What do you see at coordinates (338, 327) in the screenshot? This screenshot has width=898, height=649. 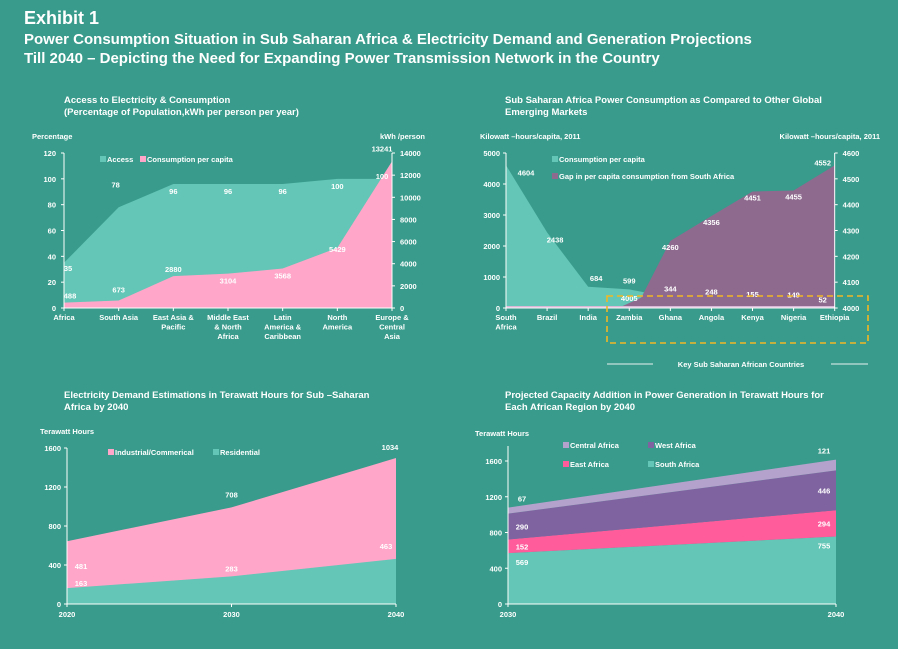 I see `chart1-xtick-label: America` at bounding box center [338, 327].